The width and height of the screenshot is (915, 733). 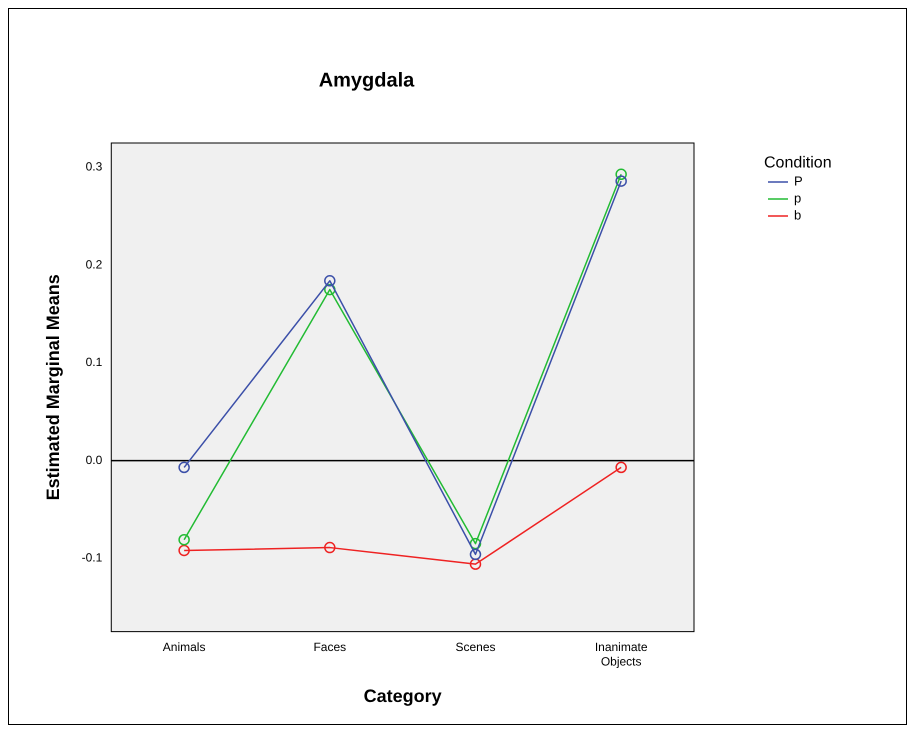 I want to click on y-tick-label: 0.3, so click(x=94, y=167).